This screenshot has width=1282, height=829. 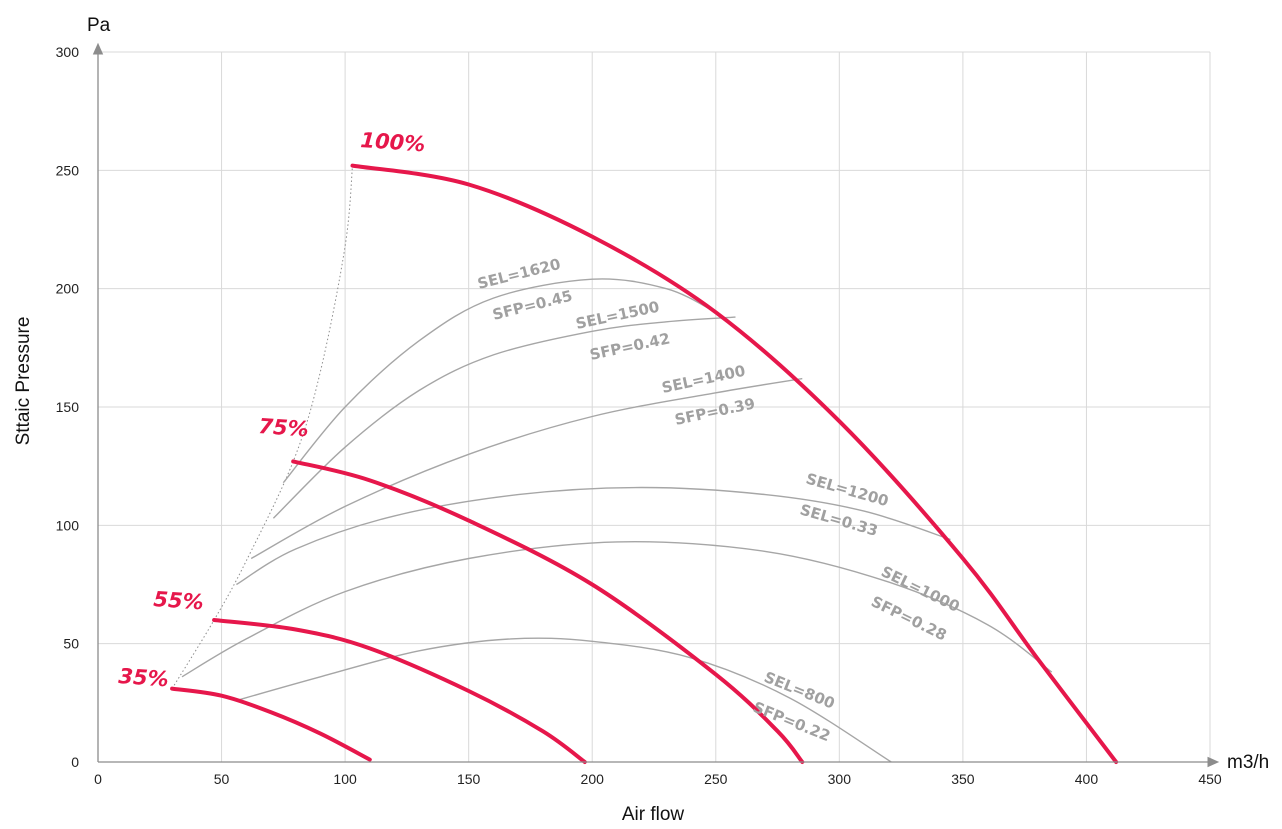 What do you see at coordinates (345, 779) in the screenshot?
I see `x-tick-label: 100` at bounding box center [345, 779].